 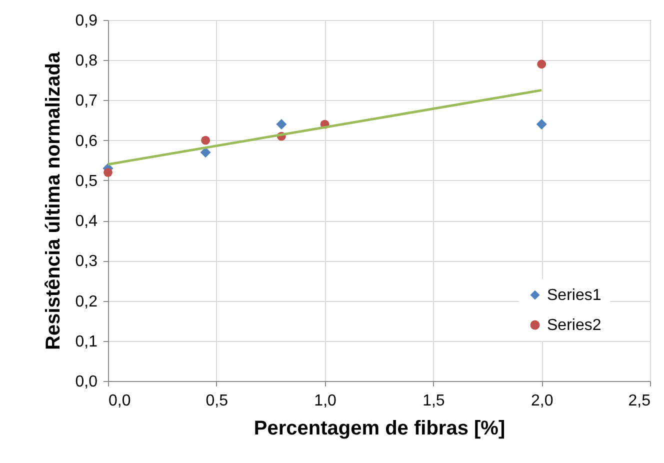 I want to click on y-tick-label: 0,2, so click(x=86, y=301).